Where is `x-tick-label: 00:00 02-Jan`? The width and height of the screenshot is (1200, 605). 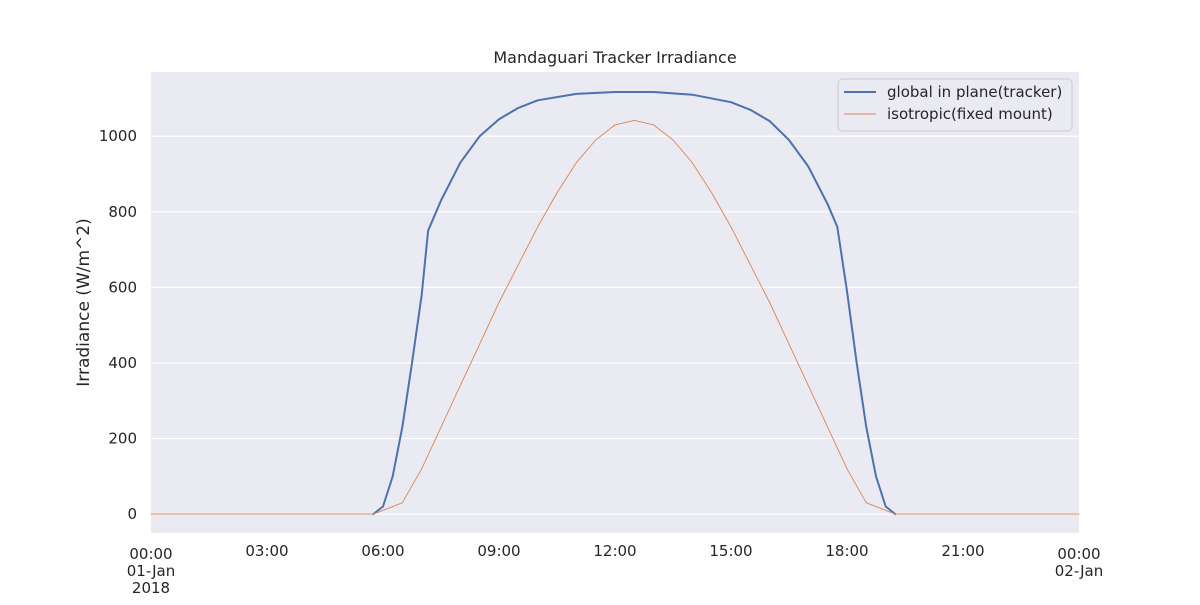
x-tick-label: 00:00 02-Jan is located at coordinates (1079, 562).